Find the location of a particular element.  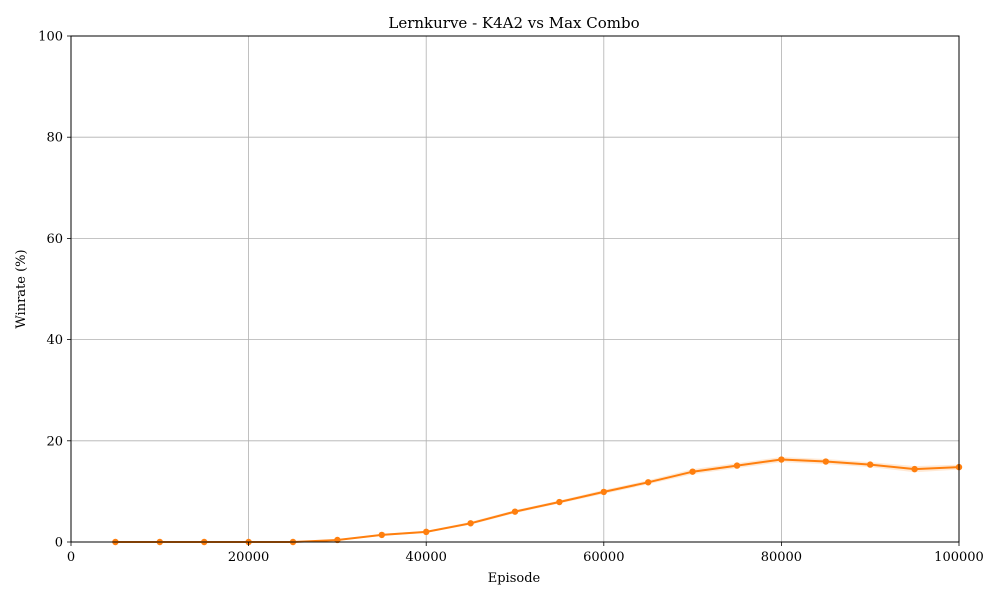

y-tick-label: 80 is located at coordinates (54, 138).